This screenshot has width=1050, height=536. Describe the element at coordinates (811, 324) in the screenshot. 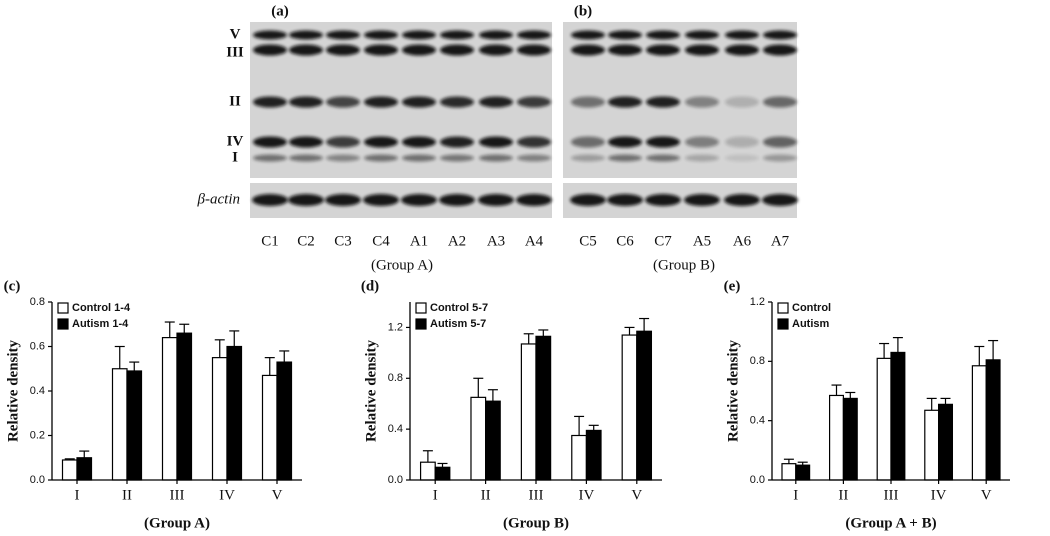

I see `legend-label: Autism` at that location.